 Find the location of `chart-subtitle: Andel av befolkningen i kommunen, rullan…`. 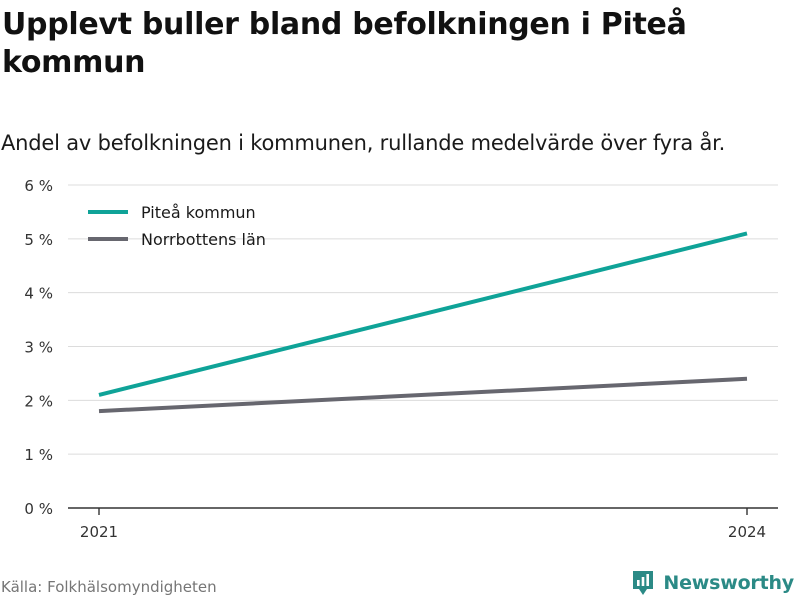

chart-subtitle: Andel av befolkningen i kommunen, rullan… is located at coordinates (363, 143).